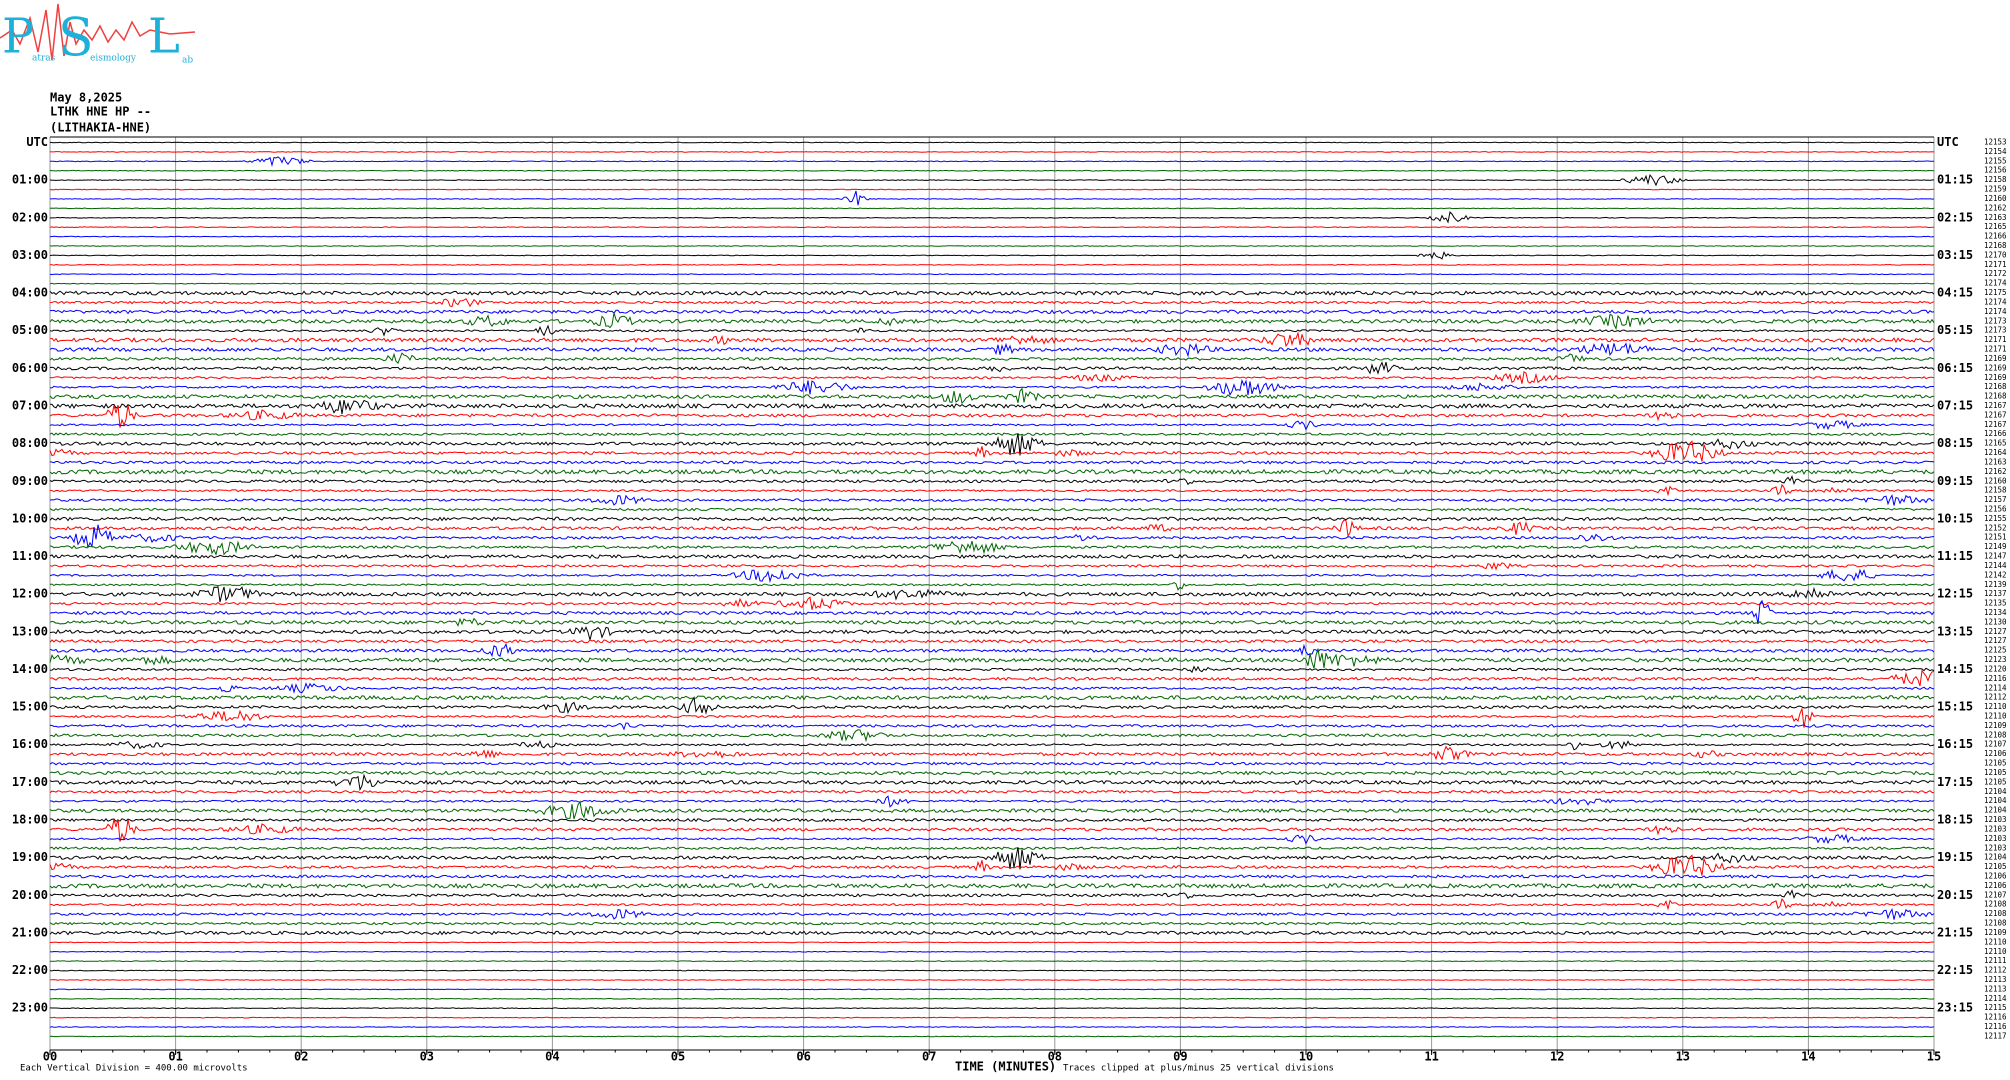 This screenshot has height=1080, width=2010. I want to click on trace-count: 12158, so click(1995, 490).